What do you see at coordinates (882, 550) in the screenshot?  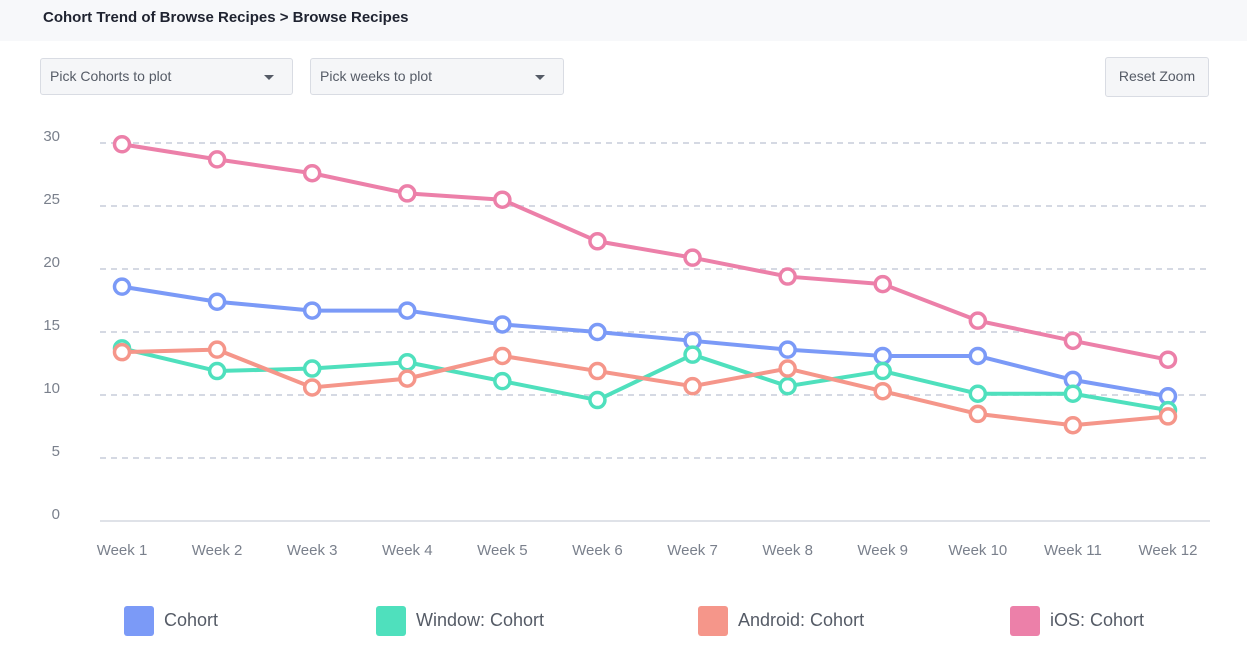 I see `x-tick-label: Week 9` at bounding box center [882, 550].